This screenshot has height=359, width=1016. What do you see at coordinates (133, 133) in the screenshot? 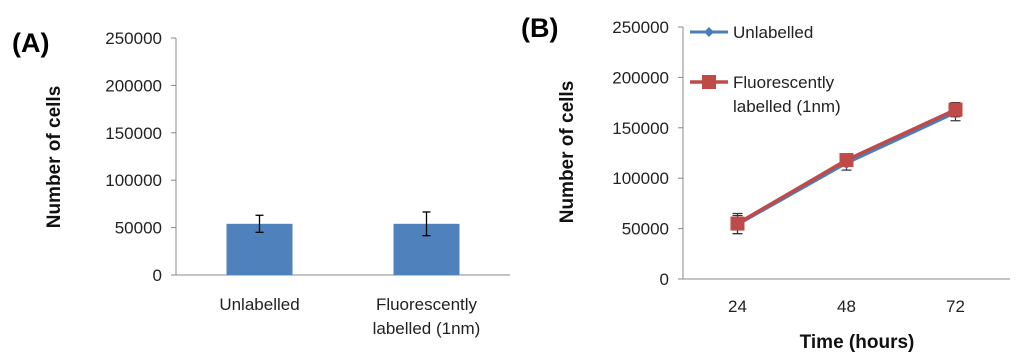
I see `panel-a-y-tick-label: 150000` at bounding box center [133, 133].